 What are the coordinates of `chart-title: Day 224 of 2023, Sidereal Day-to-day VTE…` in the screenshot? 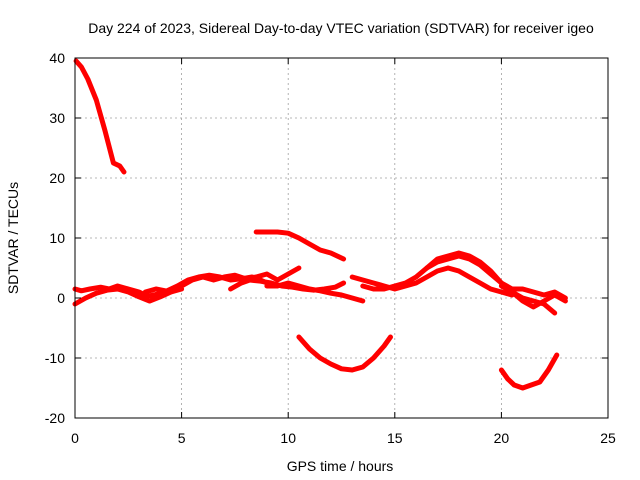 It's located at (341, 28).